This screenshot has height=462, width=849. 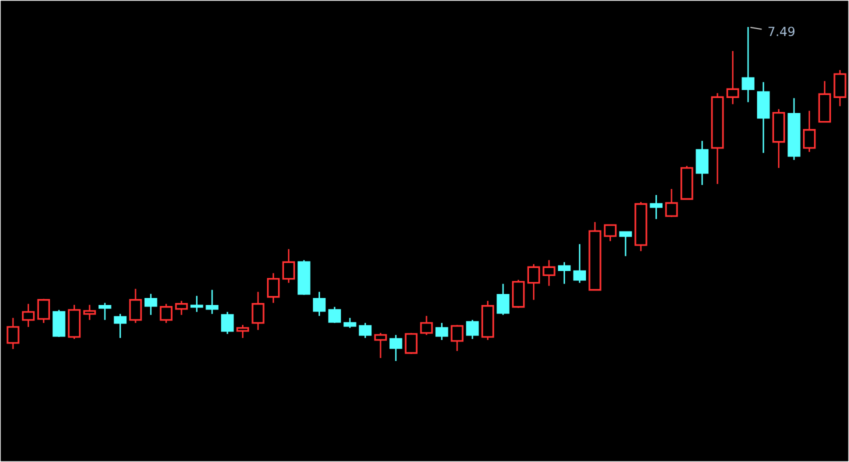 I want to click on annotation: 7.49, so click(x=781, y=31).